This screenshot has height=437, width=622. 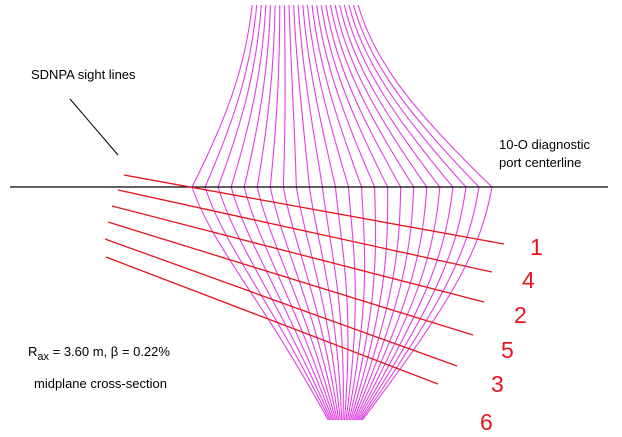 I want to click on sight-line-number-4: 4, so click(x=528, y=280).